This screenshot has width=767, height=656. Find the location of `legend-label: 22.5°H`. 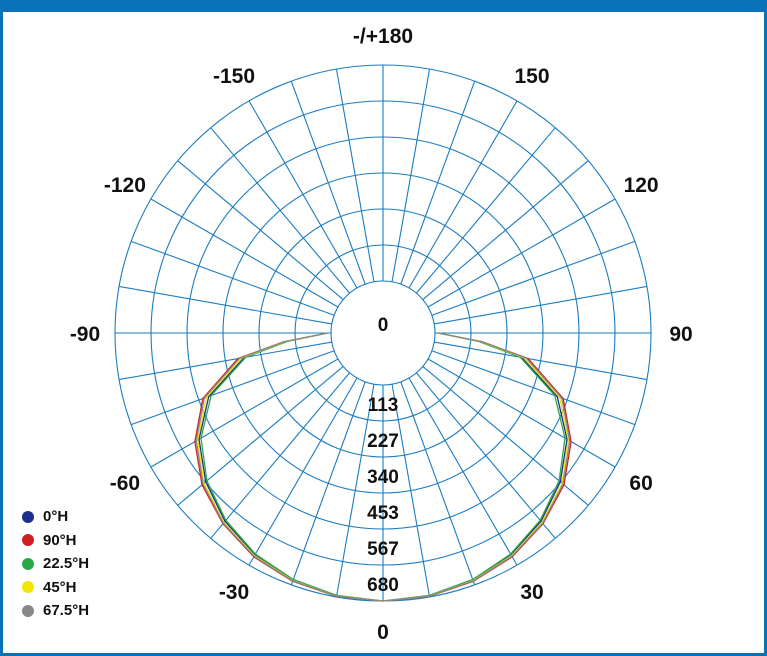

legend-label: 22.5°H is located at coordinates (66, 564).